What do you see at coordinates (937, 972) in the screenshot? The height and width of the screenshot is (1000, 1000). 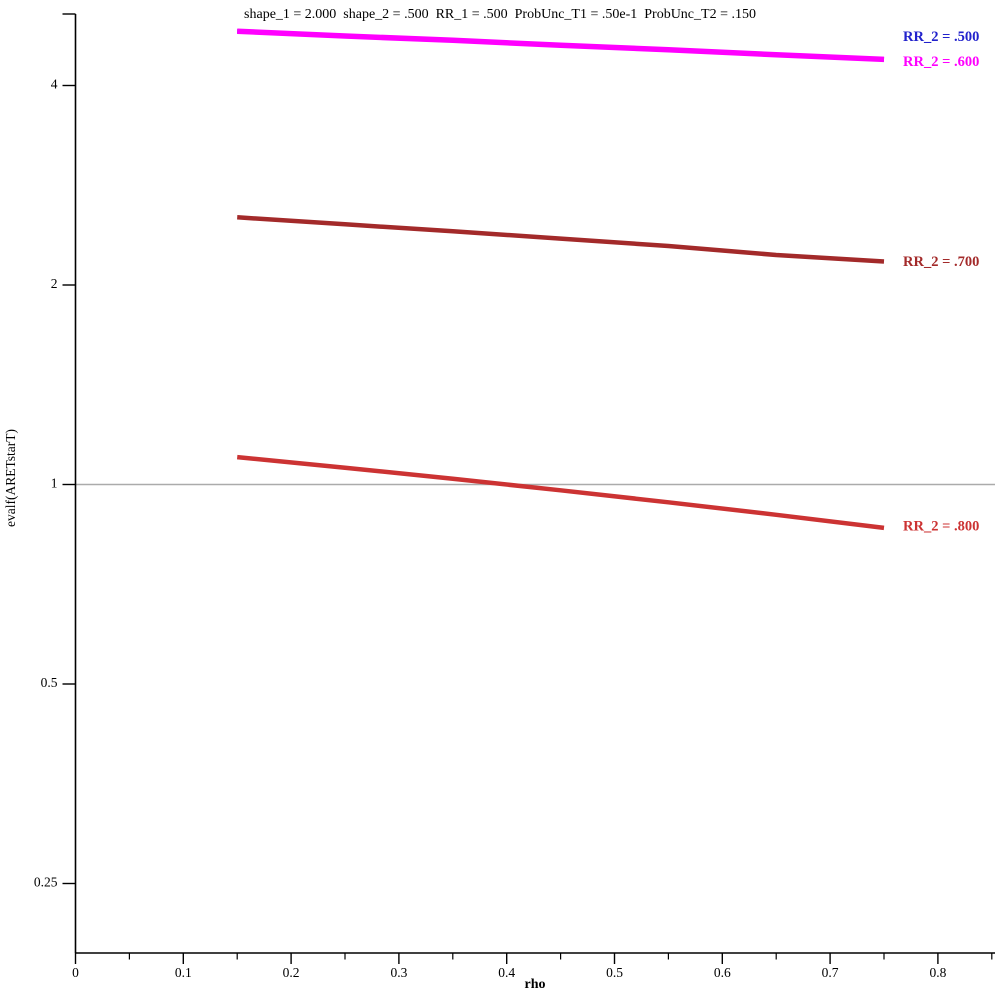 I see `x-tick-label: 0.8` at bounding box center [937, 972].